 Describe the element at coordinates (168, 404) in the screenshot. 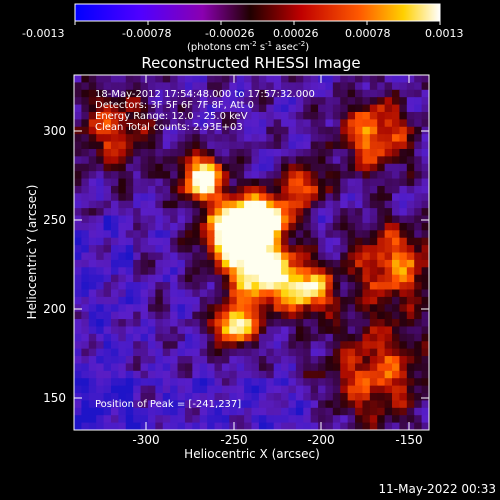

I see `peak-position-label: Position of Peak = [-241,237]` at that location.